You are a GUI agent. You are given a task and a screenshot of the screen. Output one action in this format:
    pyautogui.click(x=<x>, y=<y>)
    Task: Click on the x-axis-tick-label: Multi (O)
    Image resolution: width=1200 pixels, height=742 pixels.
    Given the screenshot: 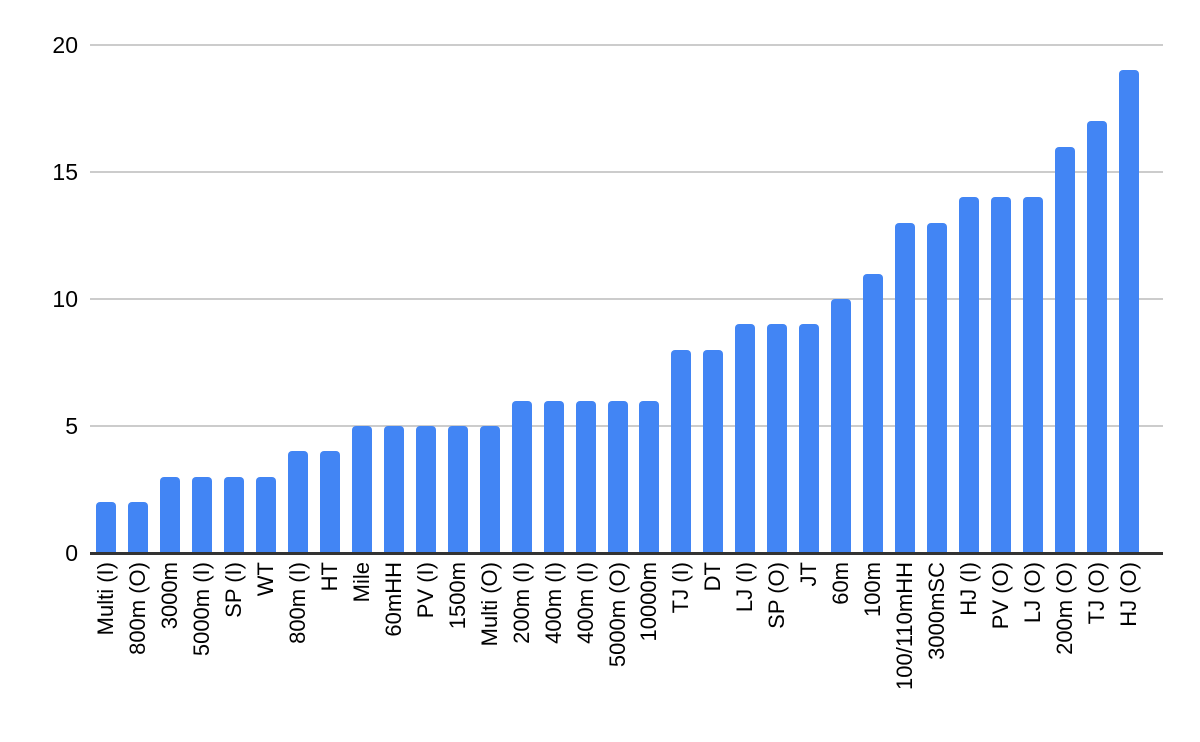 What is the action you would take?
    pyautogui.click(x=489, y=604)
    